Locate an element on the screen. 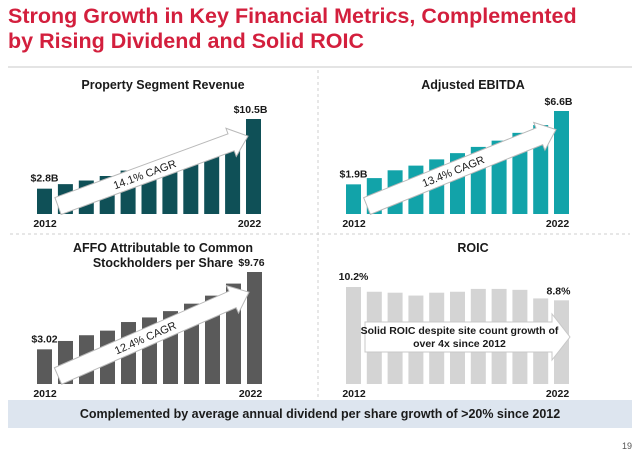 The height and width of the screenshot is (461, 640). chart1-x-end-label: 2022 is located at coordinates (250, 224).